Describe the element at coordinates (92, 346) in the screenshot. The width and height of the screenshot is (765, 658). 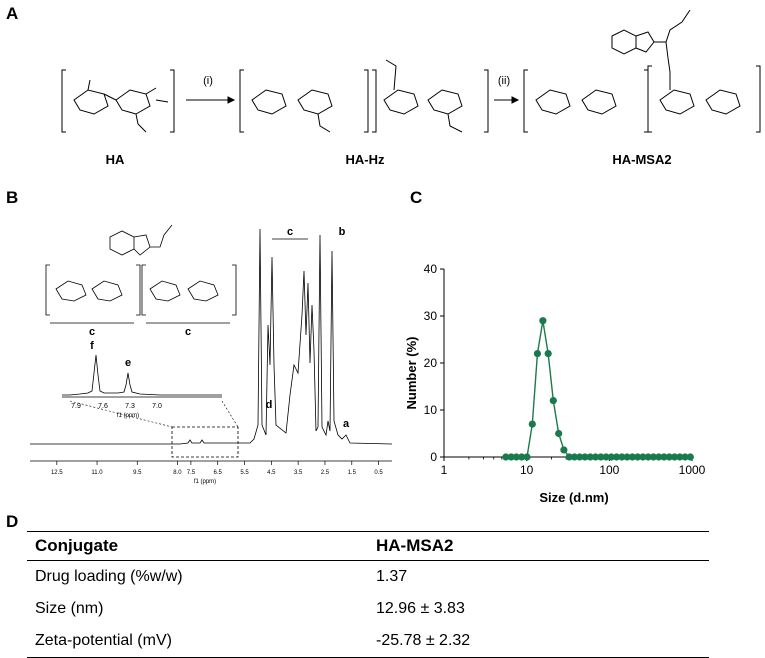
I see `inset-peak-f: f` at that location.